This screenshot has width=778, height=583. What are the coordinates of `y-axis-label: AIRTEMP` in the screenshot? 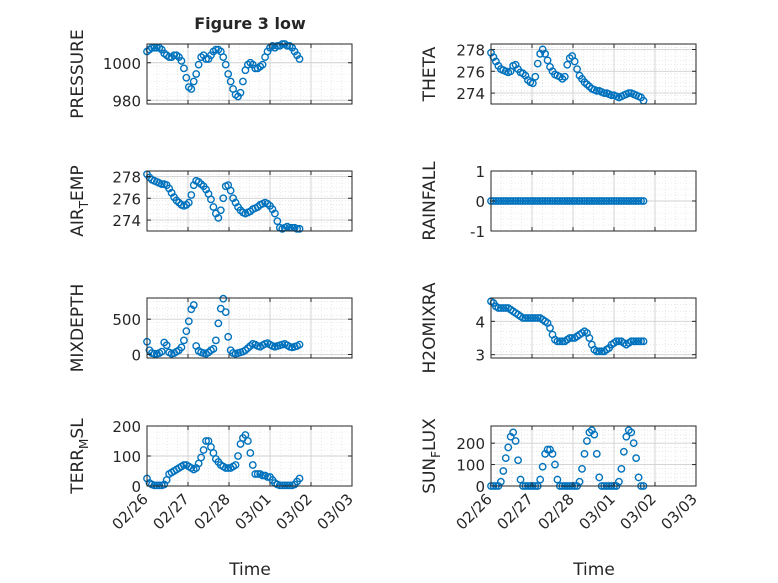 It's located at (79, 200).